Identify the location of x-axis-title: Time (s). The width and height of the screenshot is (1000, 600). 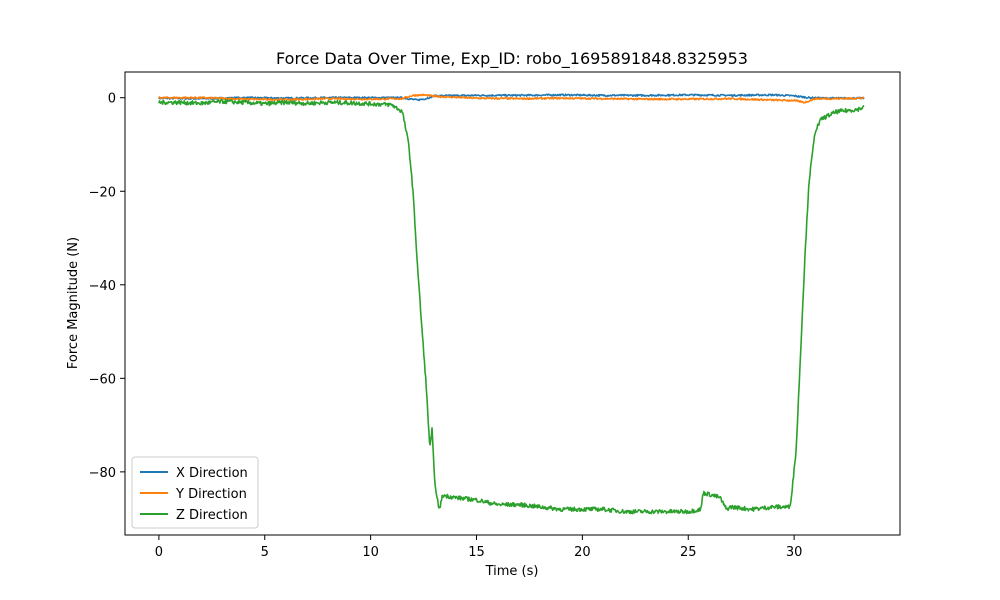
(512, 571).